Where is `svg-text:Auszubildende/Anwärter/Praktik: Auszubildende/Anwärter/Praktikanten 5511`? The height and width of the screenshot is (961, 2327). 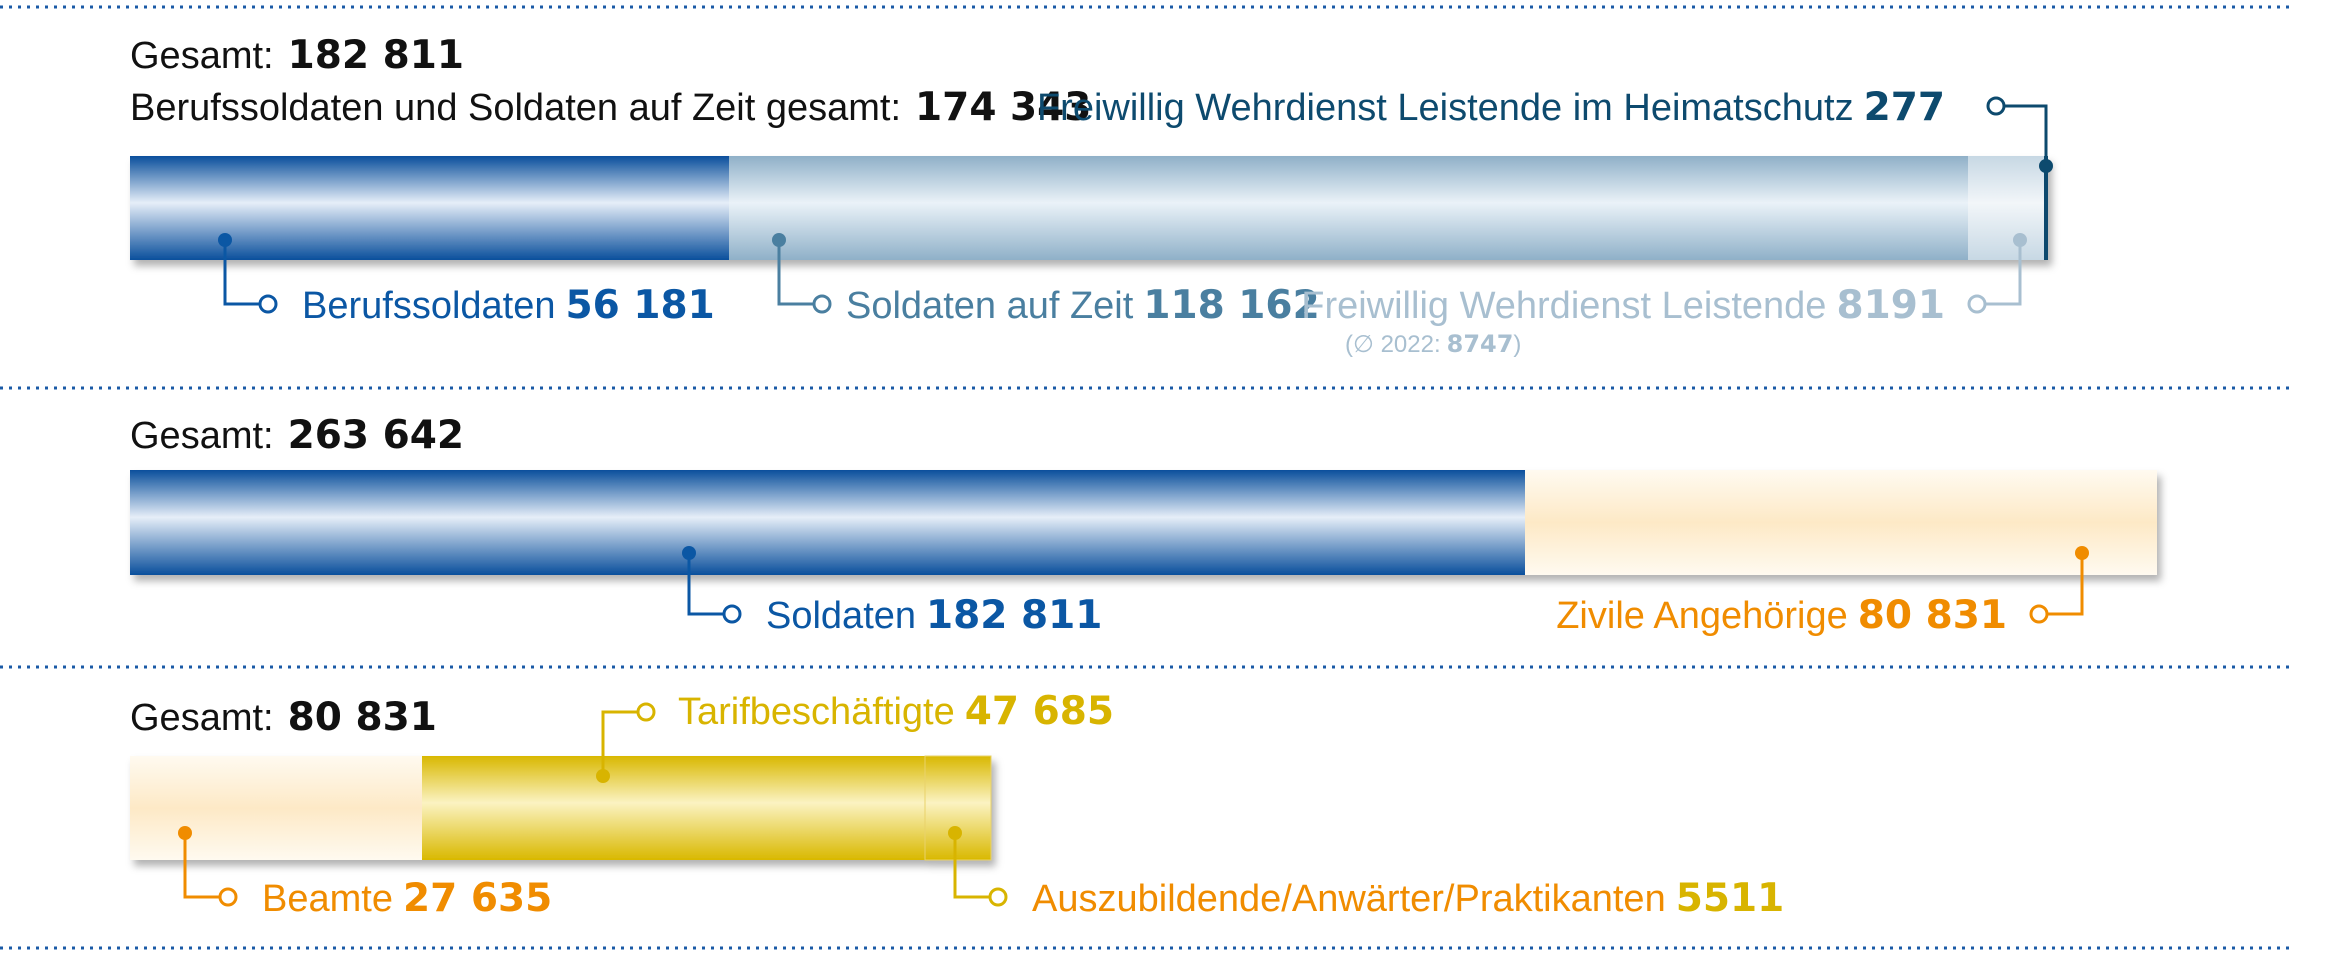
svg-text:Auszubildende/Anwärter/Praktik: Auszubildende/Anwärter/Praktikanten 5511 is located at coordinates (1408, 898).